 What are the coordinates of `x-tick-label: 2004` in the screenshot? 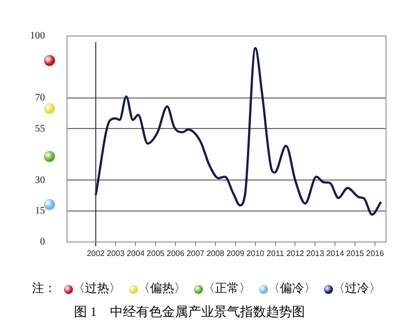 It's located at (136, 253).